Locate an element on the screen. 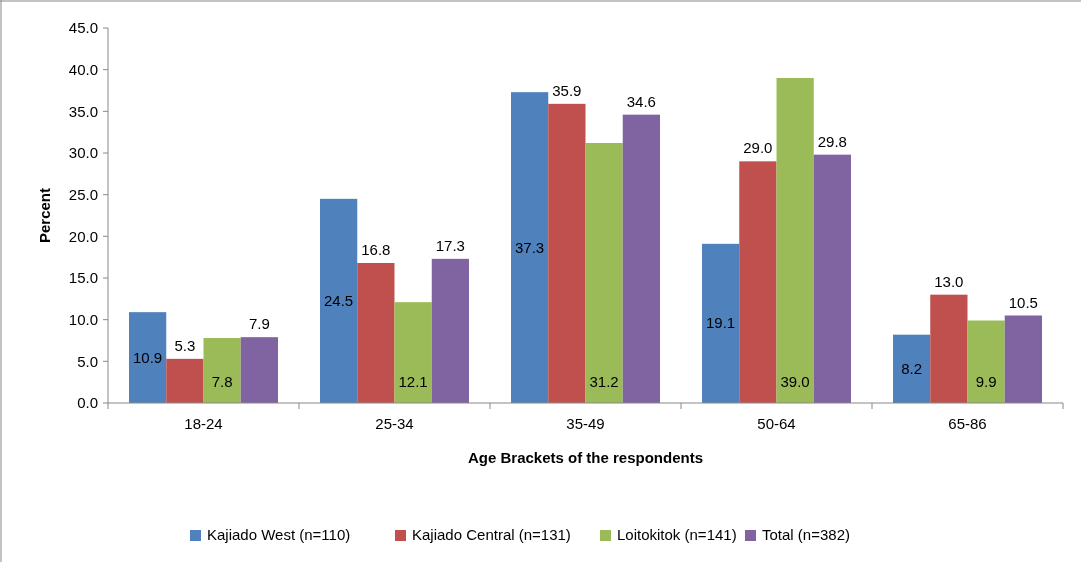  data-label: 35.9 is located at coordinates (567, 90).